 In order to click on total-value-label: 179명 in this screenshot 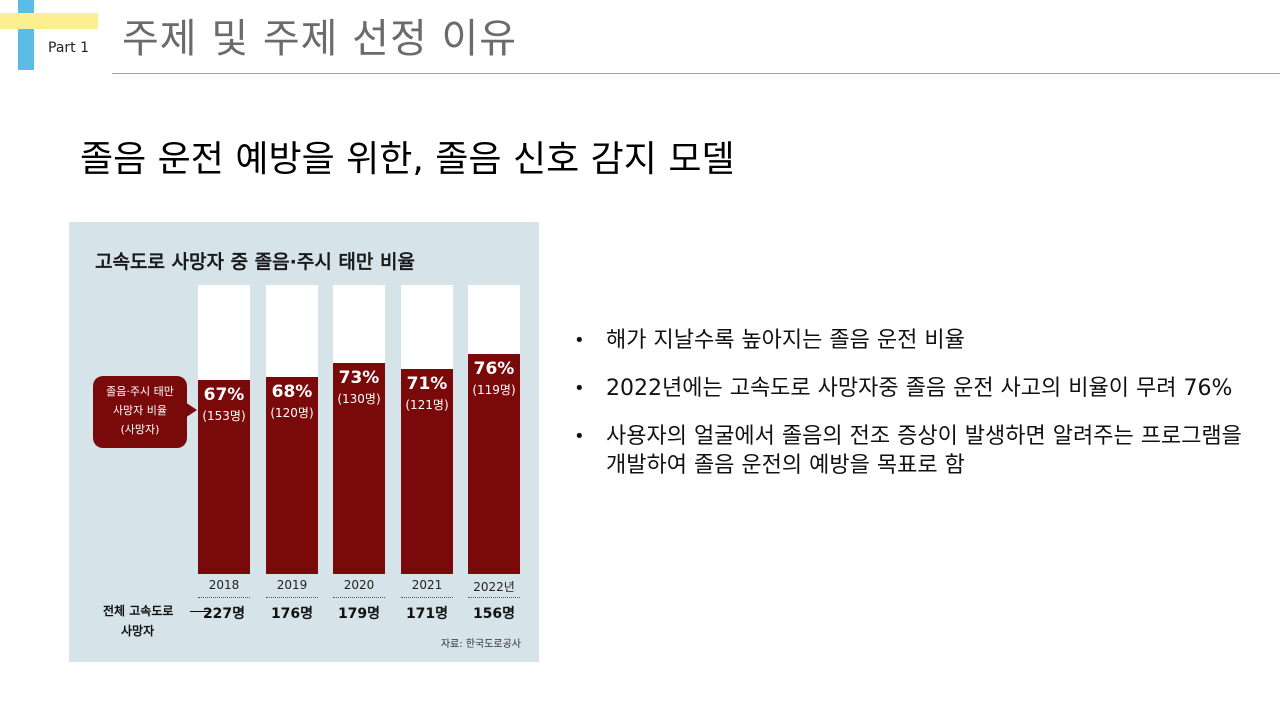, I will do `click(359, 614)`.